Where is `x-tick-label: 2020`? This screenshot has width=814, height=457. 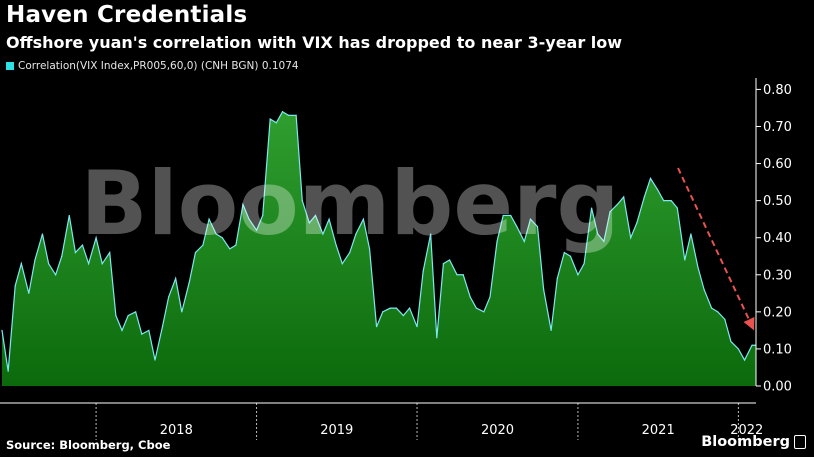
x-tick-label: 2020 is located at coordinates (497, 430).